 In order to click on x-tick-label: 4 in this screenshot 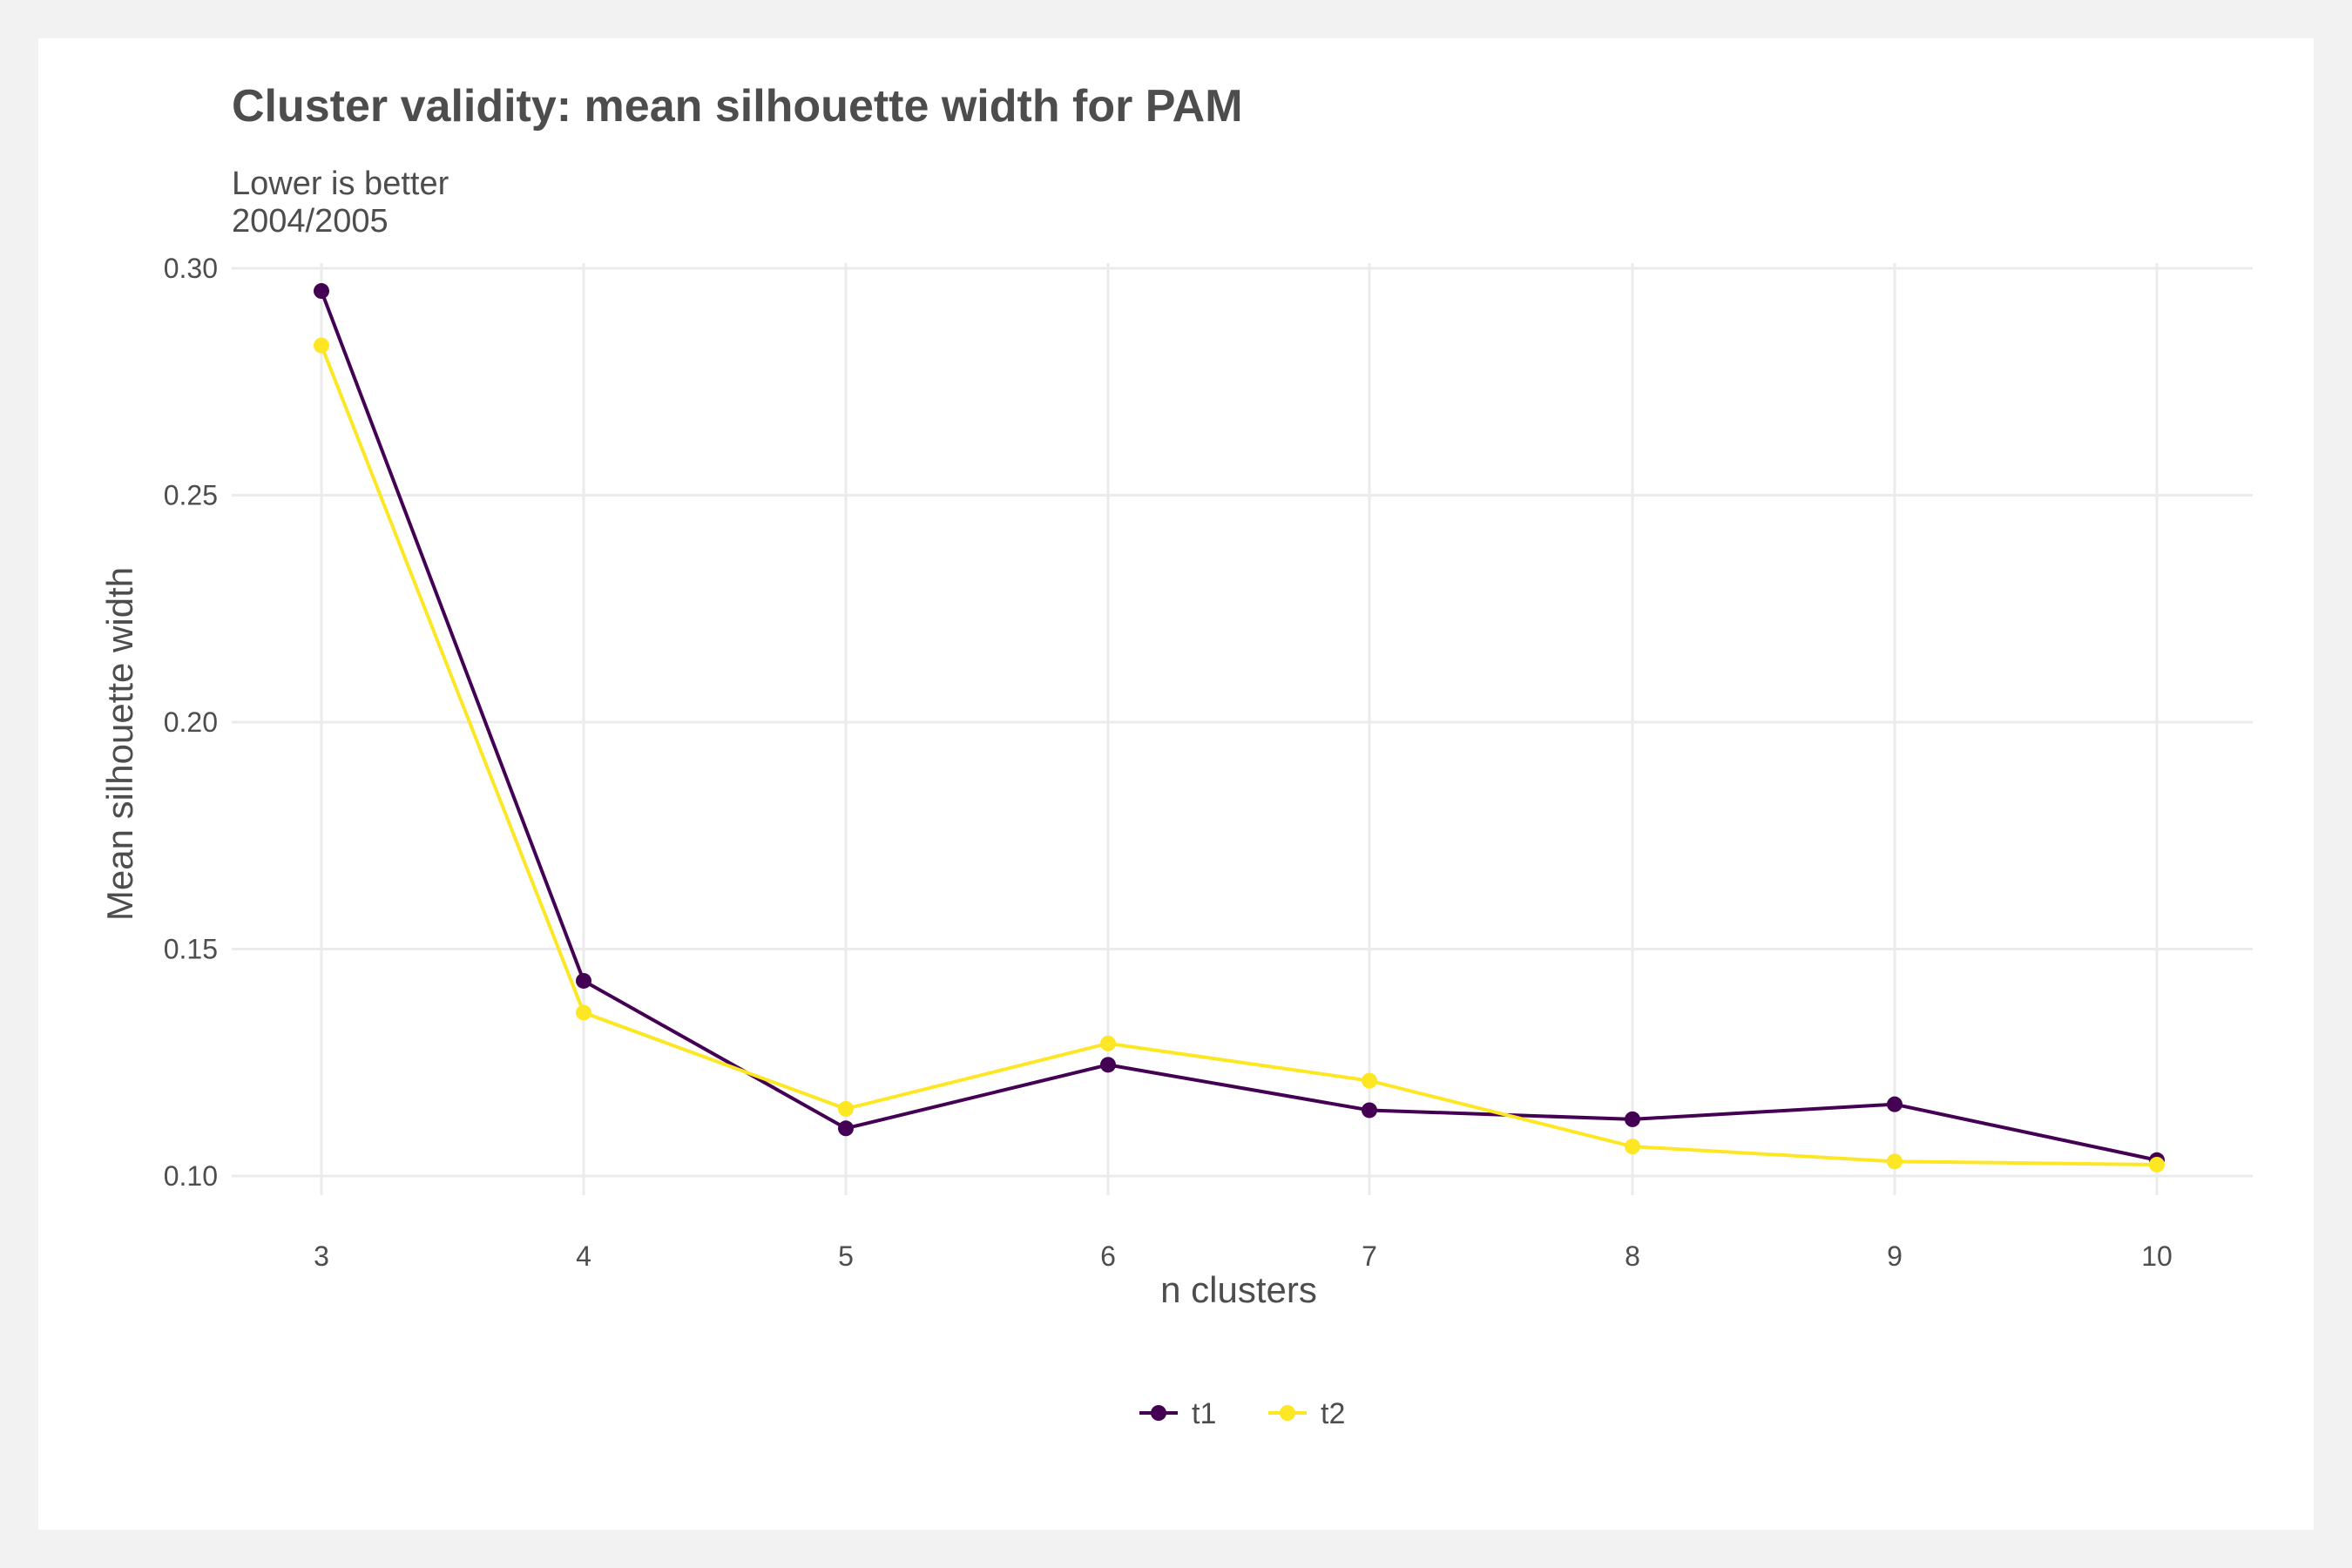, I will do `click(583, 1256)`.